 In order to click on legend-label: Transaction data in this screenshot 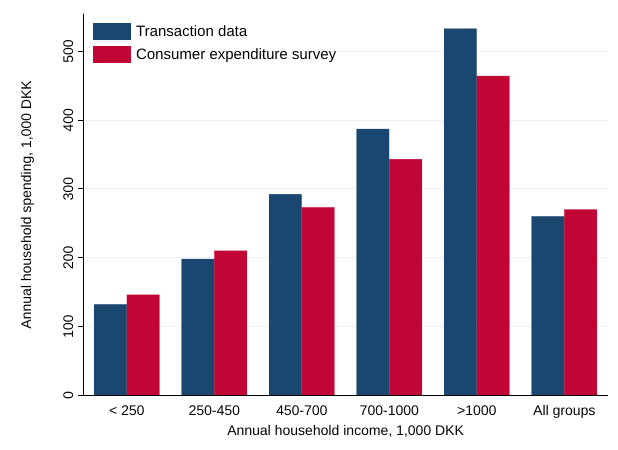, I will do `click(192, 31)`.